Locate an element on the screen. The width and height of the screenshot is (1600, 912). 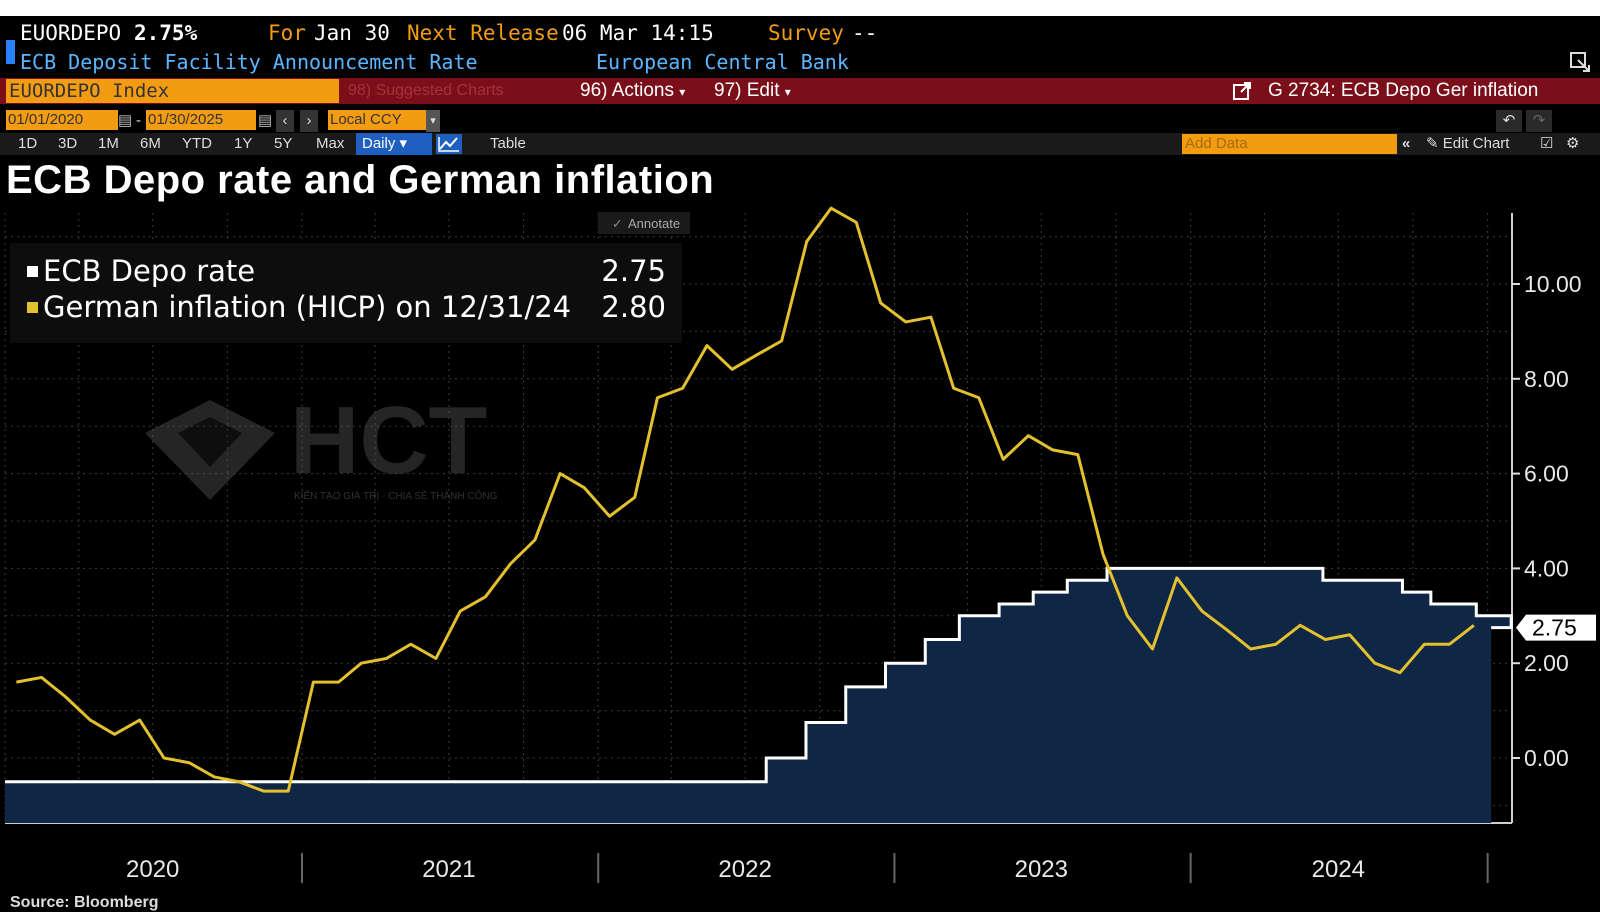
watermark-logo-icon is located at coordinates (210, 450).